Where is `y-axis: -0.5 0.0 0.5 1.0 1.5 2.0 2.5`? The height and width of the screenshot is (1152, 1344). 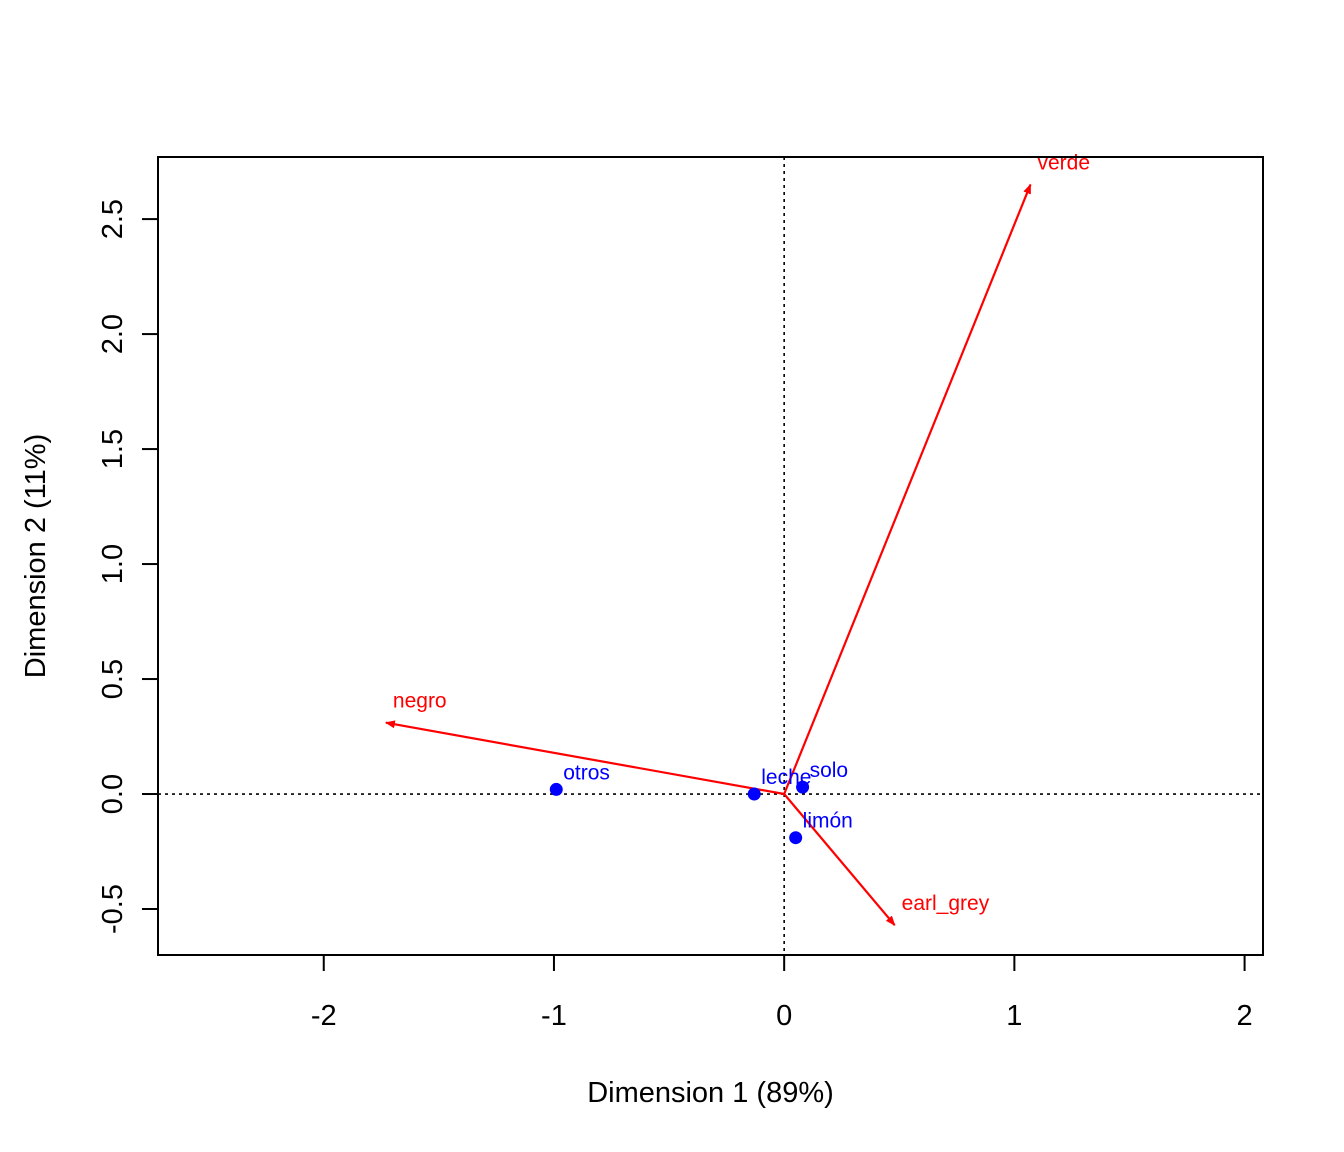
y-axis: -0.5 0.0 0.5 1.0 1.5 2.0 2.5 is located at coordinates (128, 566).